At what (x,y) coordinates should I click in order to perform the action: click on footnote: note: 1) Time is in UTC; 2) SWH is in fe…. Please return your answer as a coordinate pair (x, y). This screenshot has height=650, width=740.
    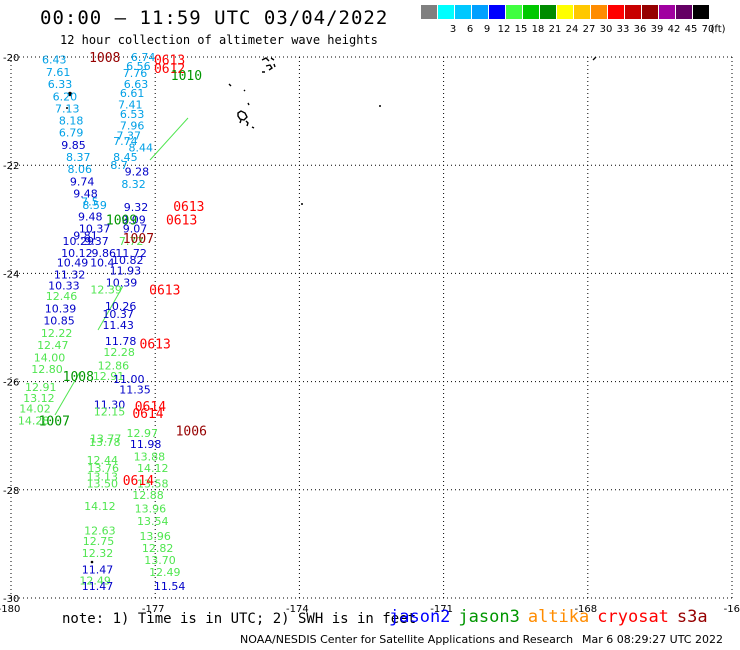
    Looking at the image, I should click on (239, 619).